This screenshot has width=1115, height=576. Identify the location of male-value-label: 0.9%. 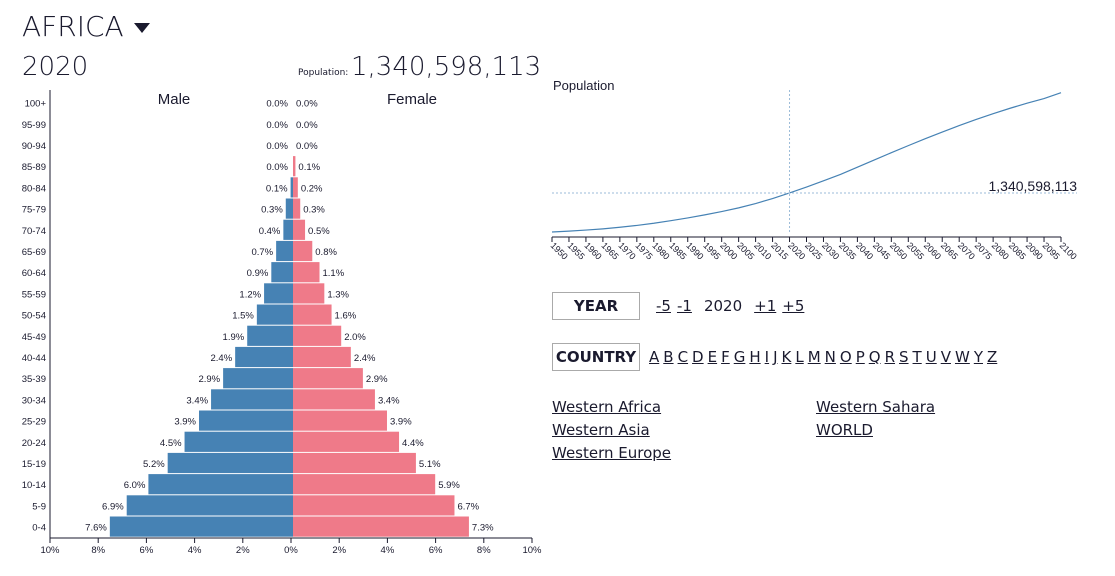
(258, 273).